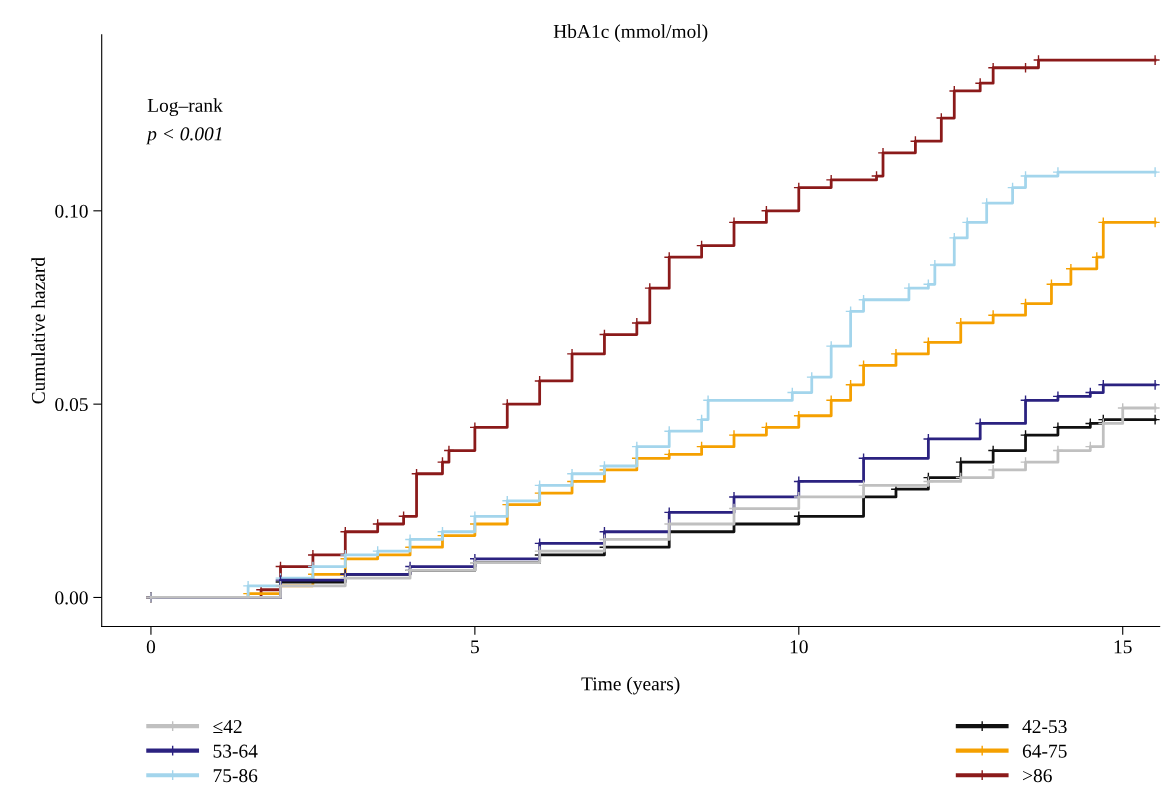 The width and height of the screenshot is (1169, 793). I want to click on legend-label: 53-64, so click(235, 751).